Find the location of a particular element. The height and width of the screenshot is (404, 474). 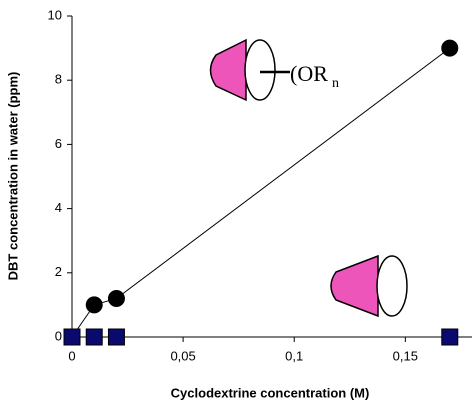

cone is located at coordinates (369, 286).